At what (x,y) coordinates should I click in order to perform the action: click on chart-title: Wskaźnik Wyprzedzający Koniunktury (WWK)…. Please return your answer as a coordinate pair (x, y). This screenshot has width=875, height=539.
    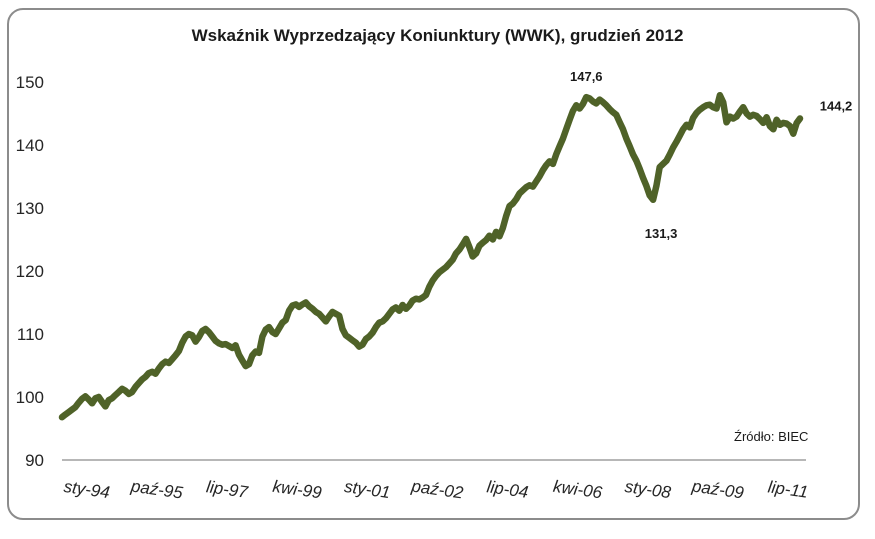
    Looking at the image, I should click on (437, 35).